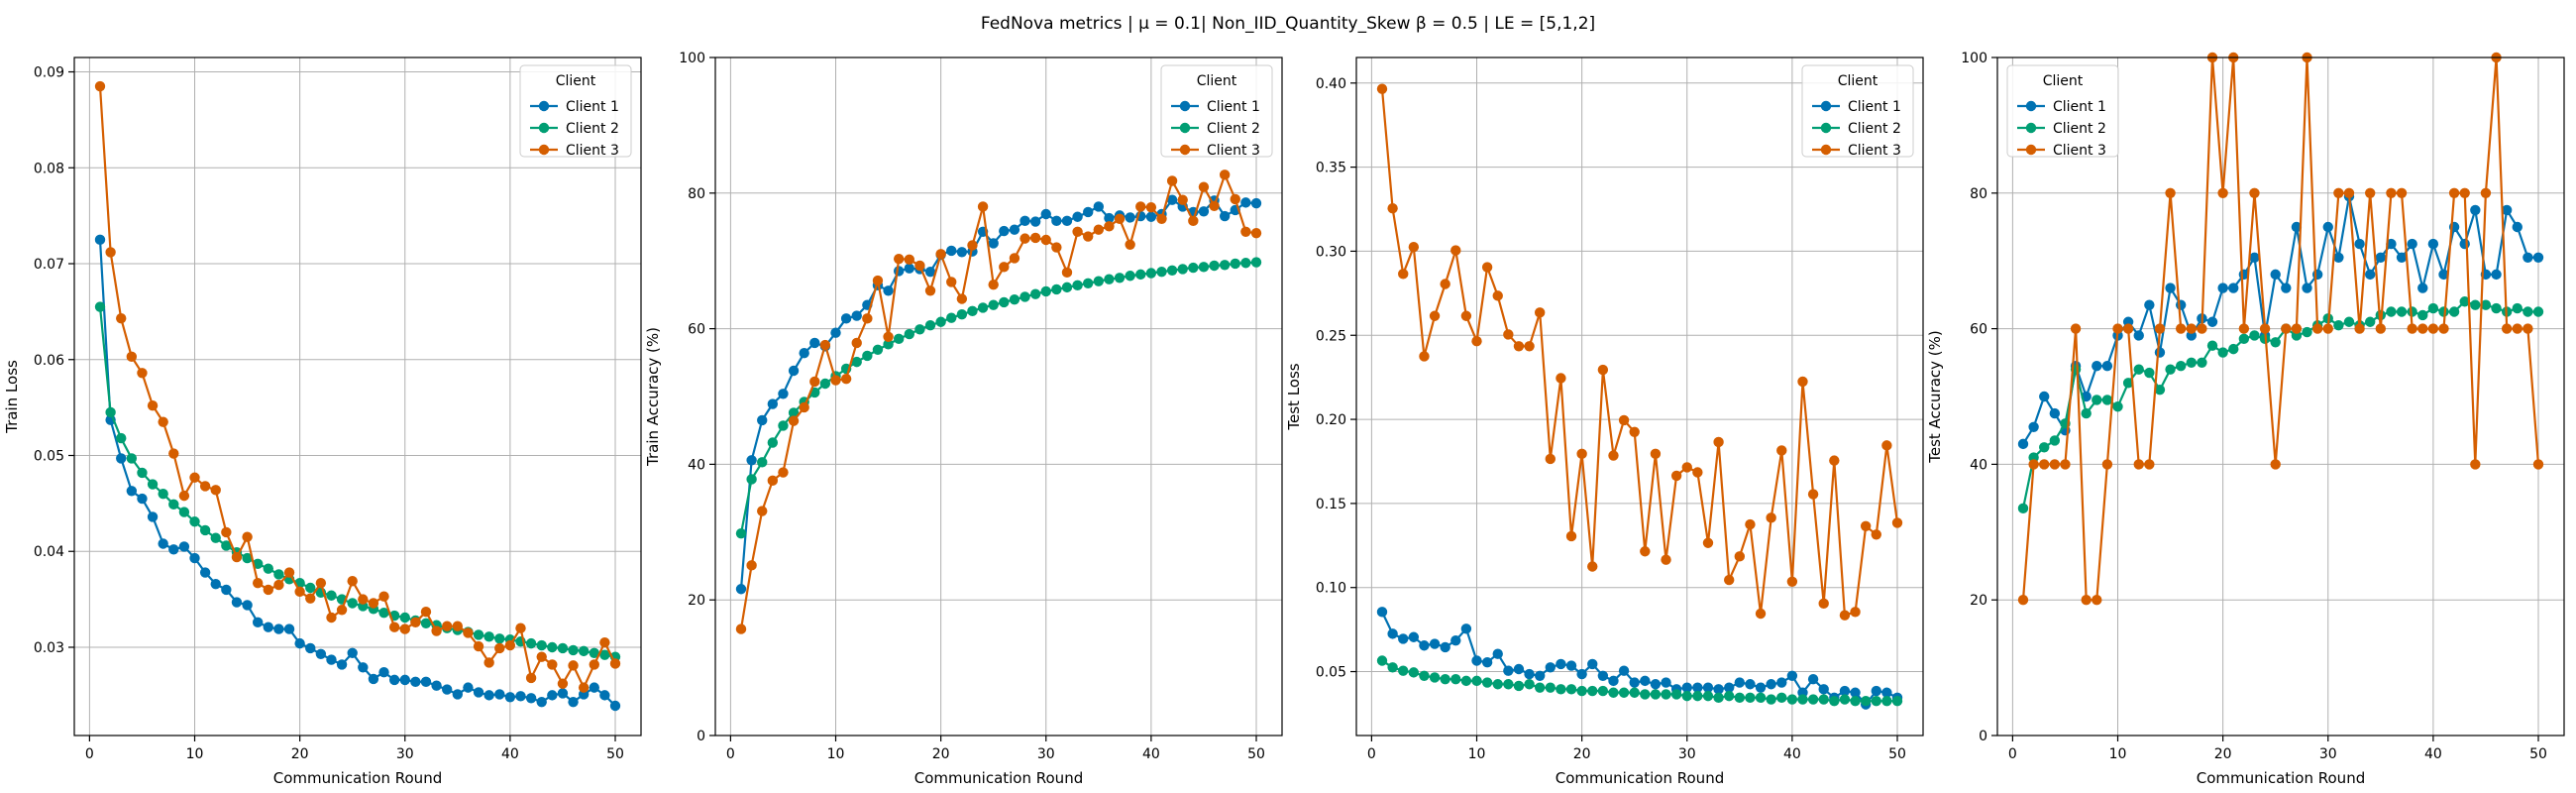 Image resolution: width=2576 pixels, height=793 pixels. What do you see at coordinates (1978, 330) in the screenshot?
I see `y-tick-label: 60` at bounding box center [1978, 330].